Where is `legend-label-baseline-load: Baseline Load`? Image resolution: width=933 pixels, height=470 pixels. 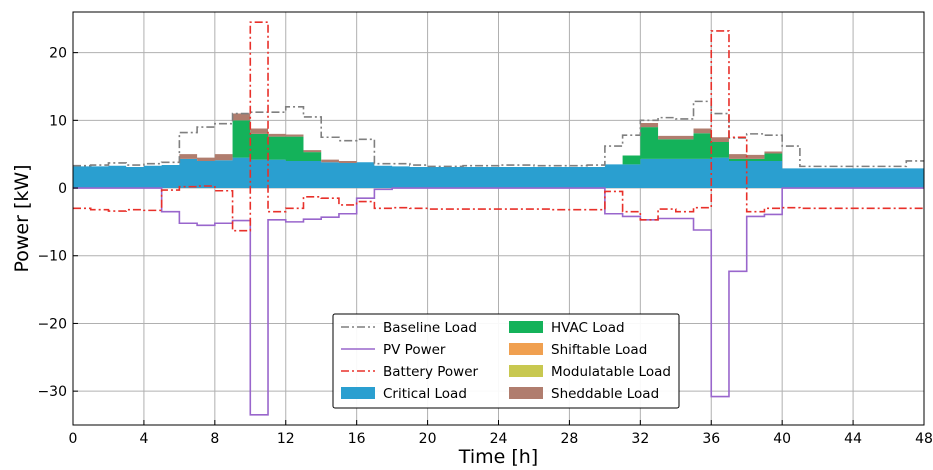 legend-label-baseline-load: Baseline Load is located at coordinates (430, 328).